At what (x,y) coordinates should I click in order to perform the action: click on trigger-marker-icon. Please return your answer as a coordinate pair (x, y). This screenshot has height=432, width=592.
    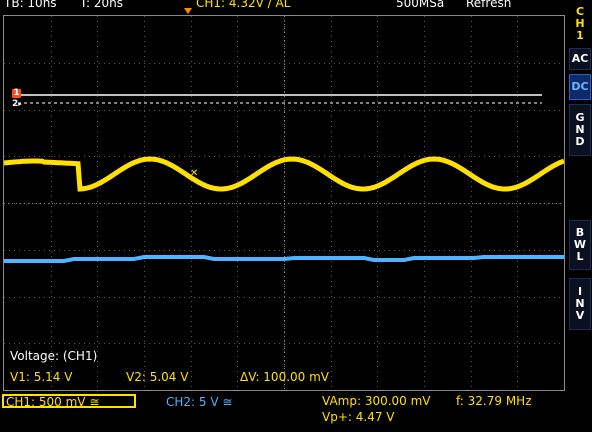
    Looking at the image, I should click on (188, 11).